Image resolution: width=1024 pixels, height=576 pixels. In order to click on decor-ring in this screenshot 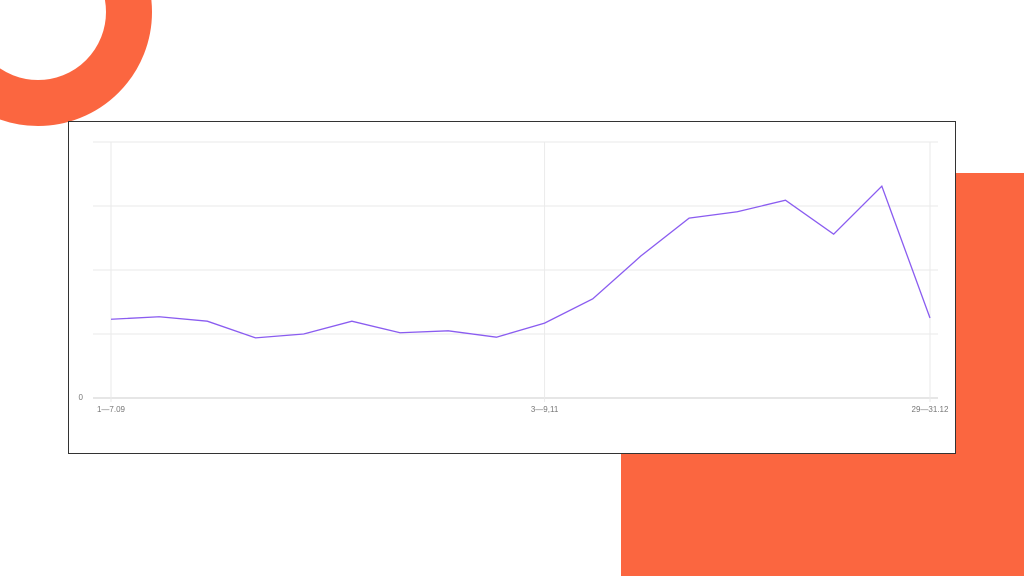, I will do `click(76, 63)`.